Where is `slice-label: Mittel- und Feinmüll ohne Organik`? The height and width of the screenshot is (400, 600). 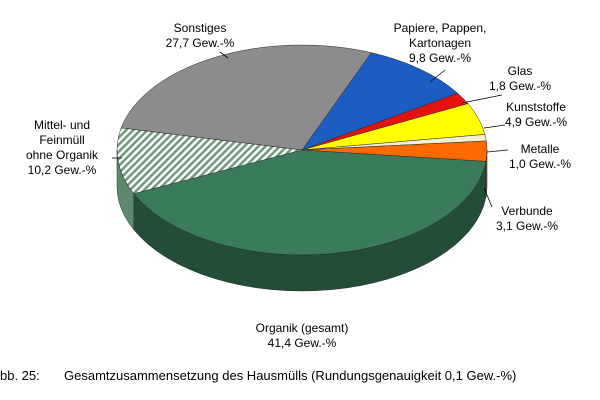
slice-label: Mittel- und Feinmüll ohne Organik is located at coordinates (62, 140).